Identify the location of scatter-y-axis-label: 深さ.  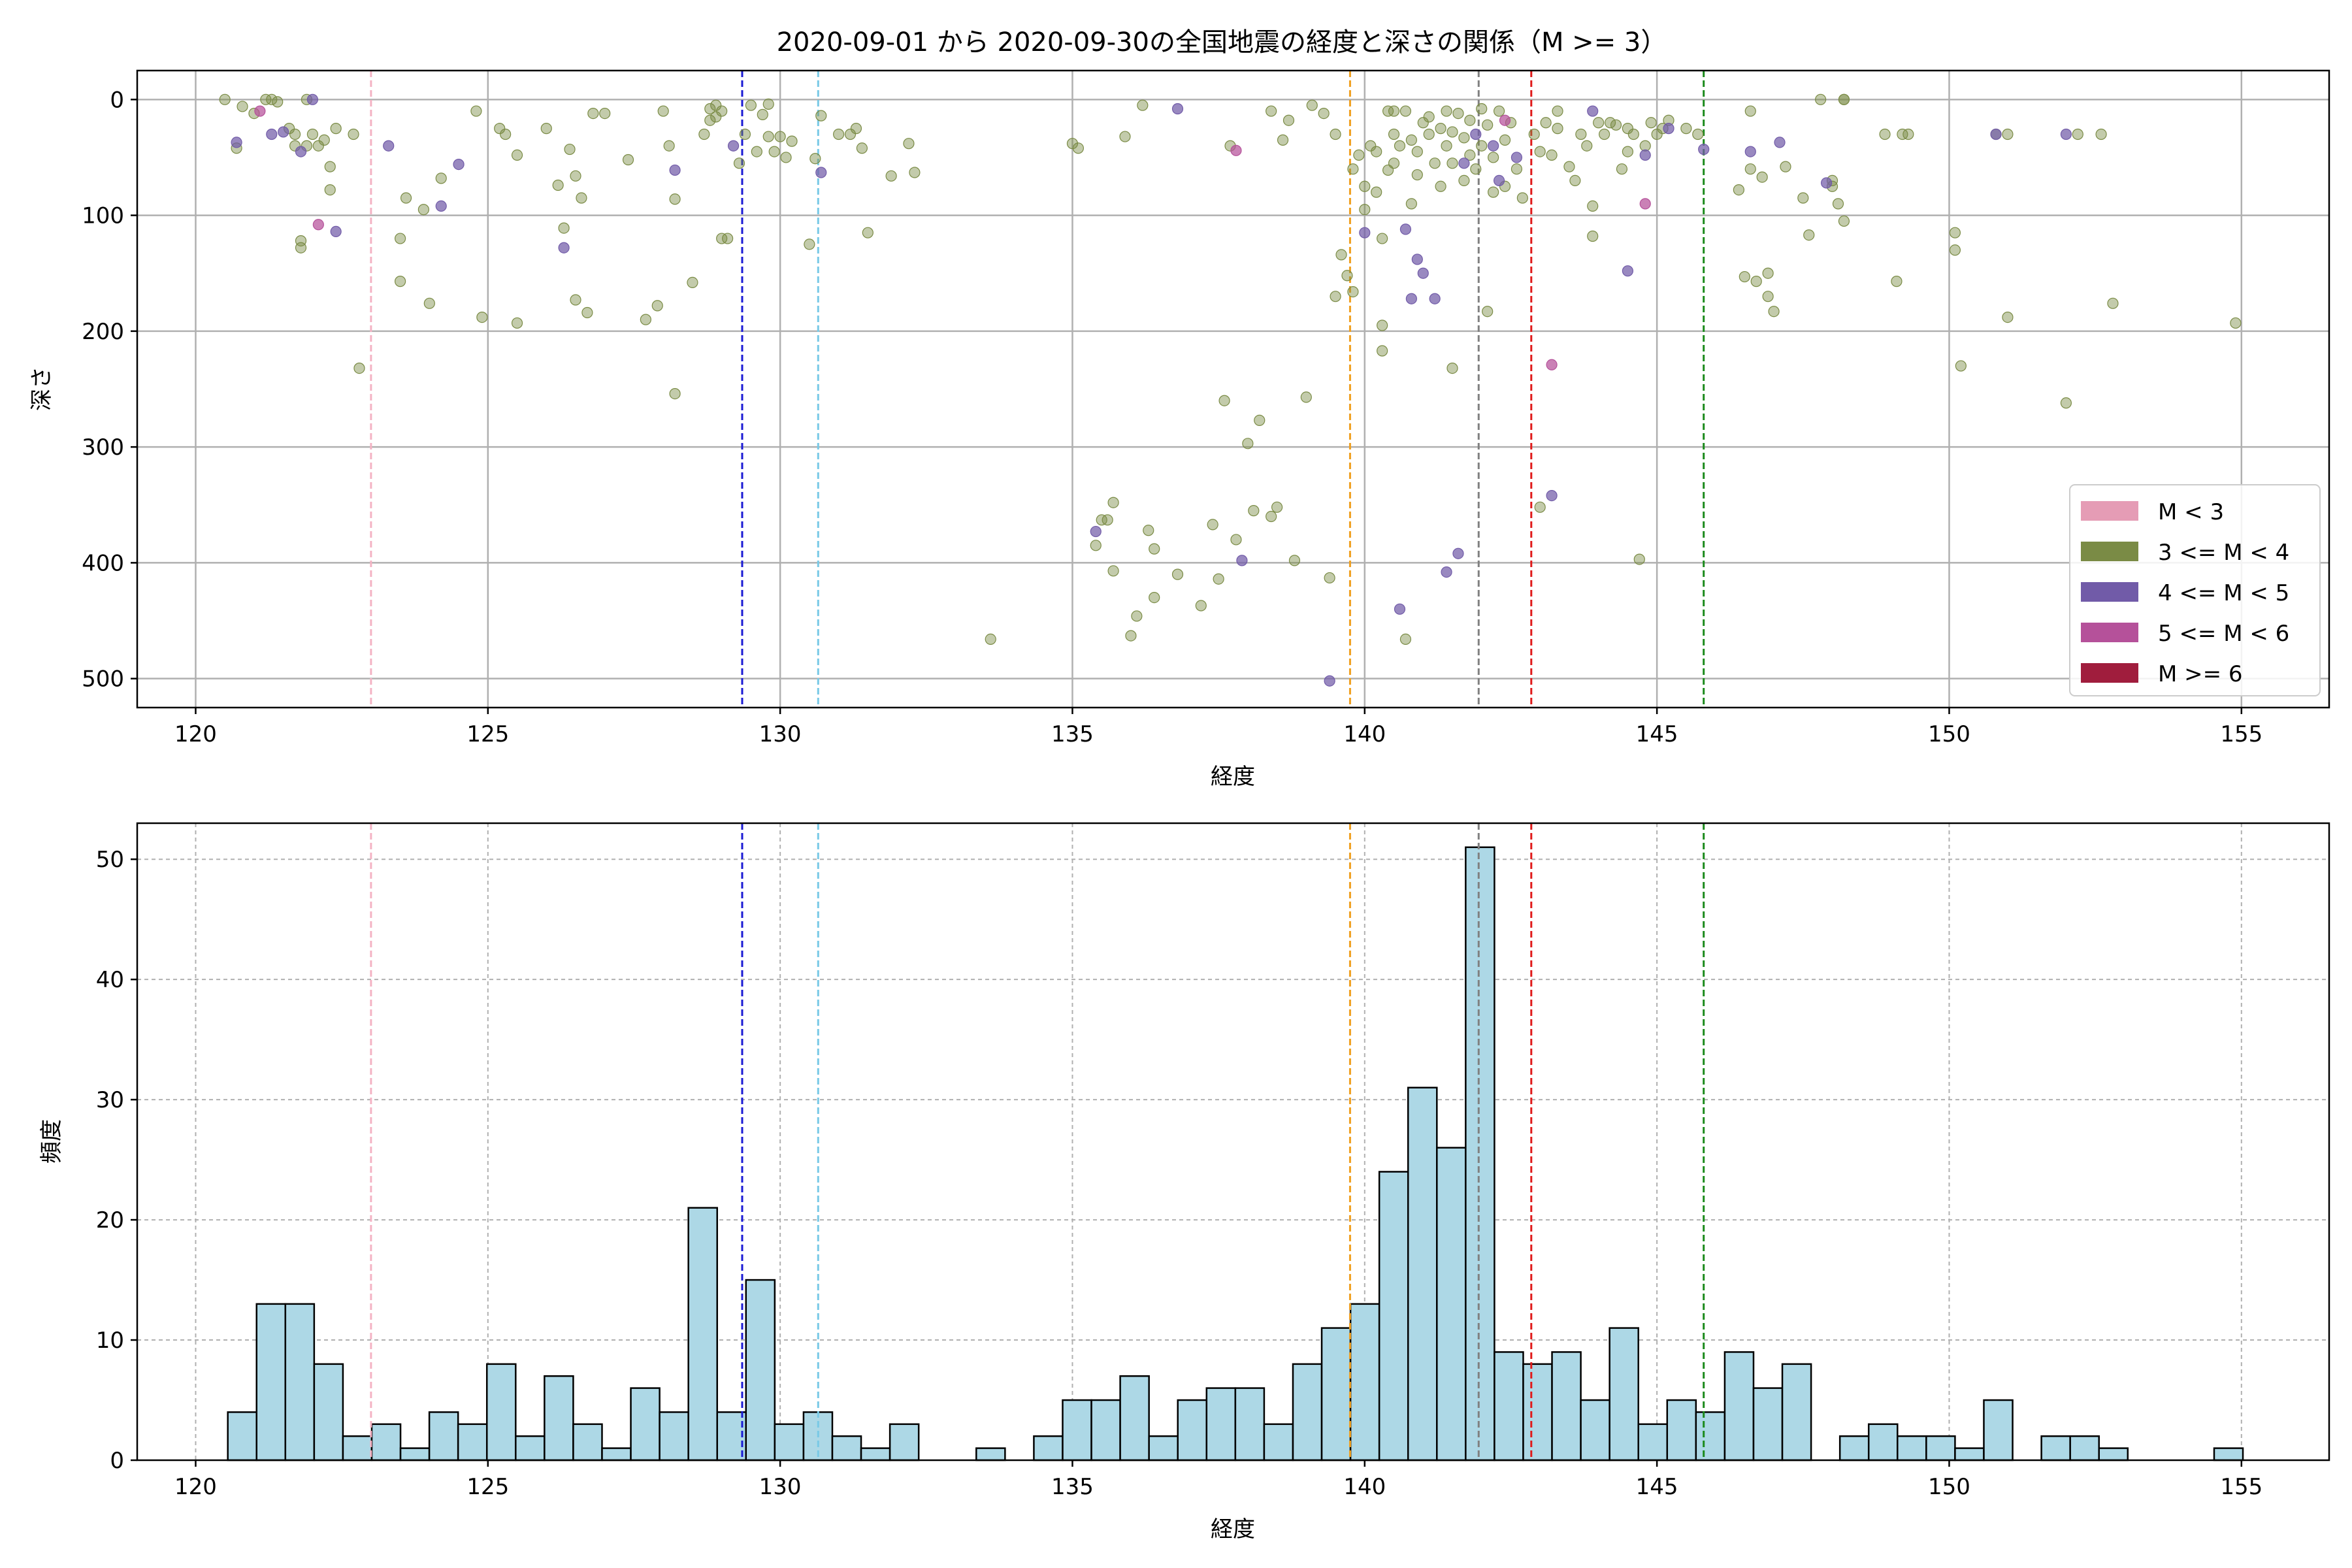
(42, 389).